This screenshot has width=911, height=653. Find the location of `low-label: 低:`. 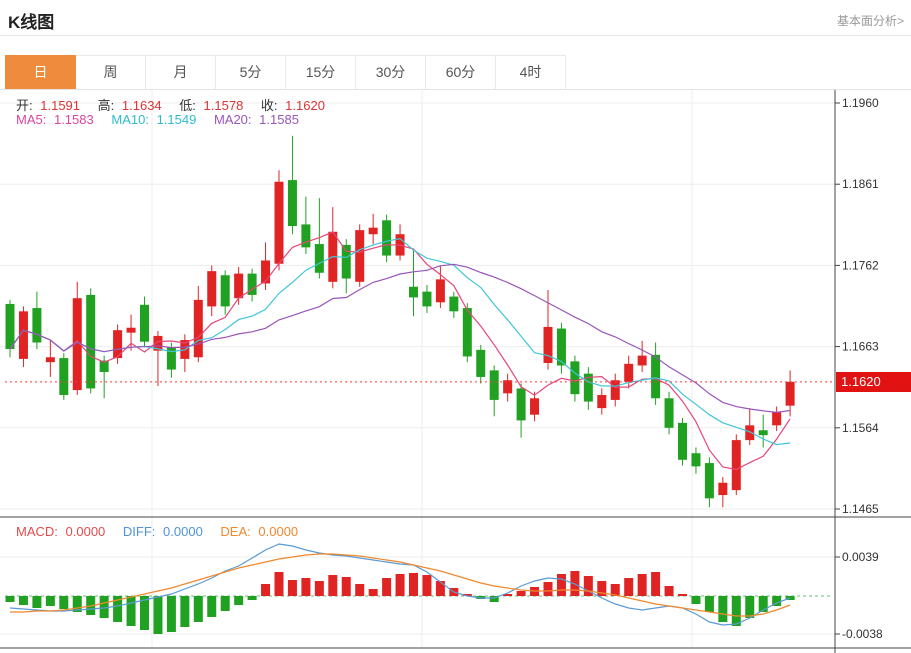

low-label: 低: is located at coordinates (187, 105).